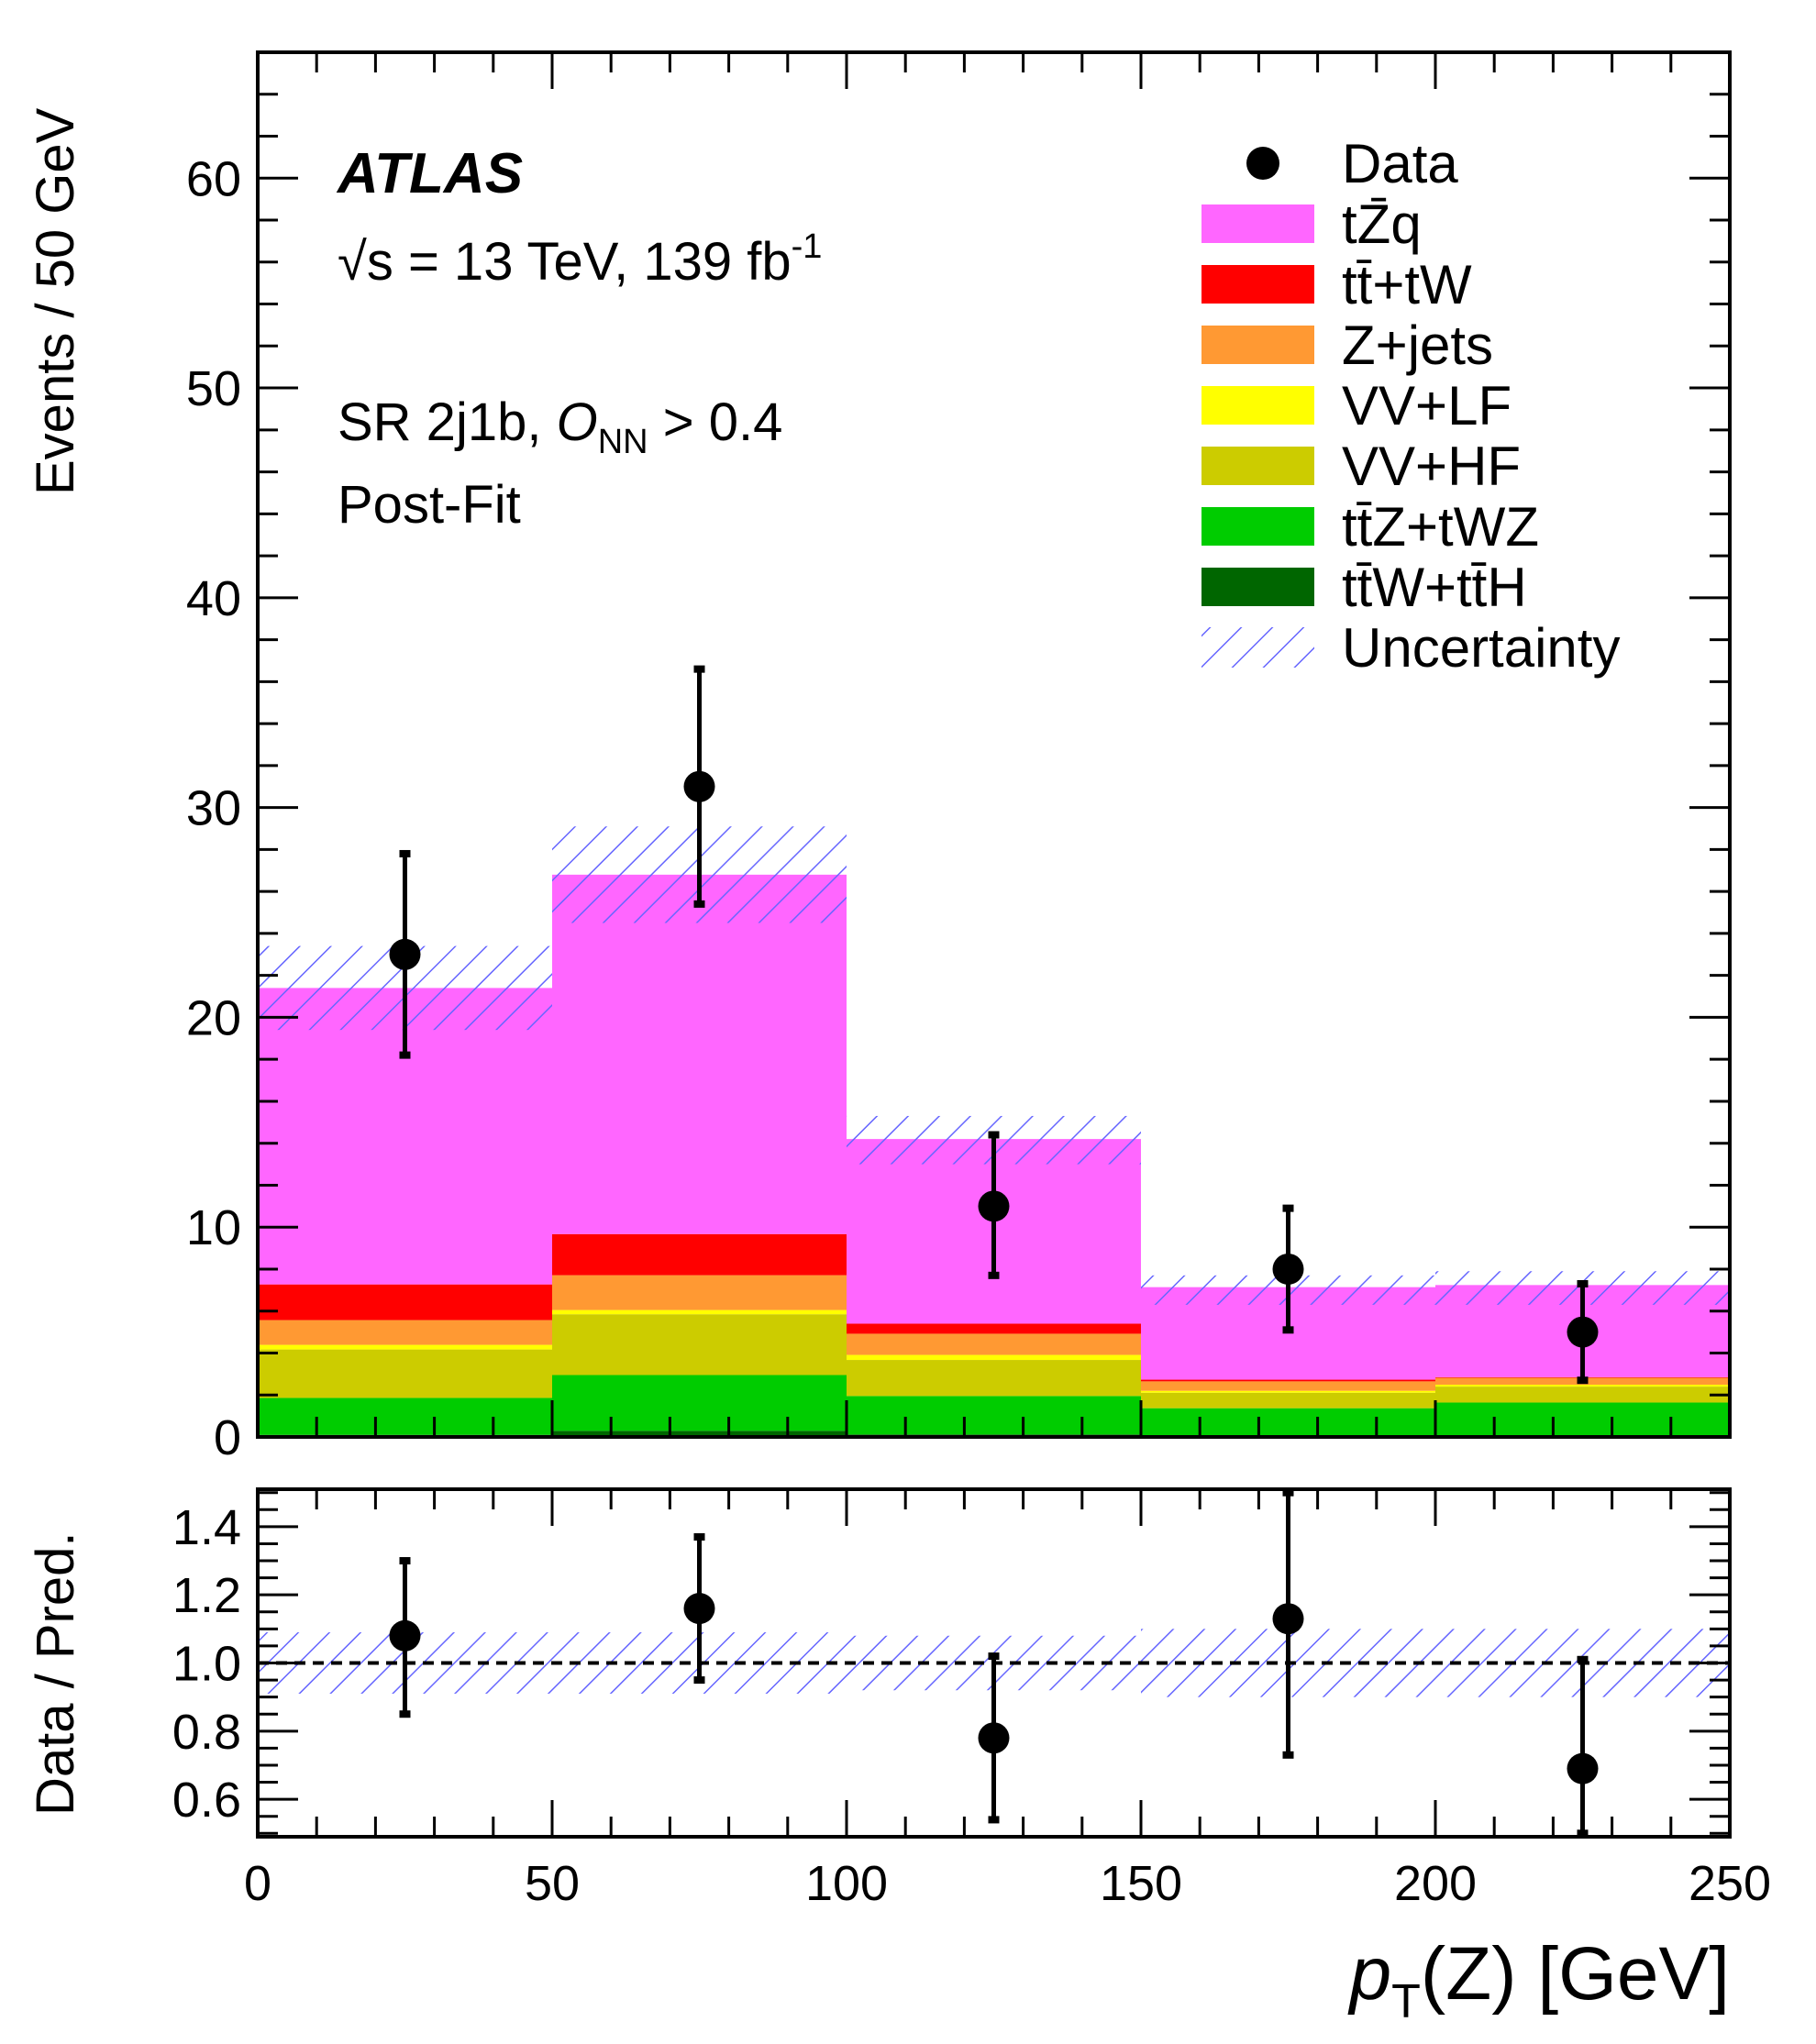 This screenshot has height=2044, width=1816. I want to click on x-title-p: p, so click(1368, 1974).